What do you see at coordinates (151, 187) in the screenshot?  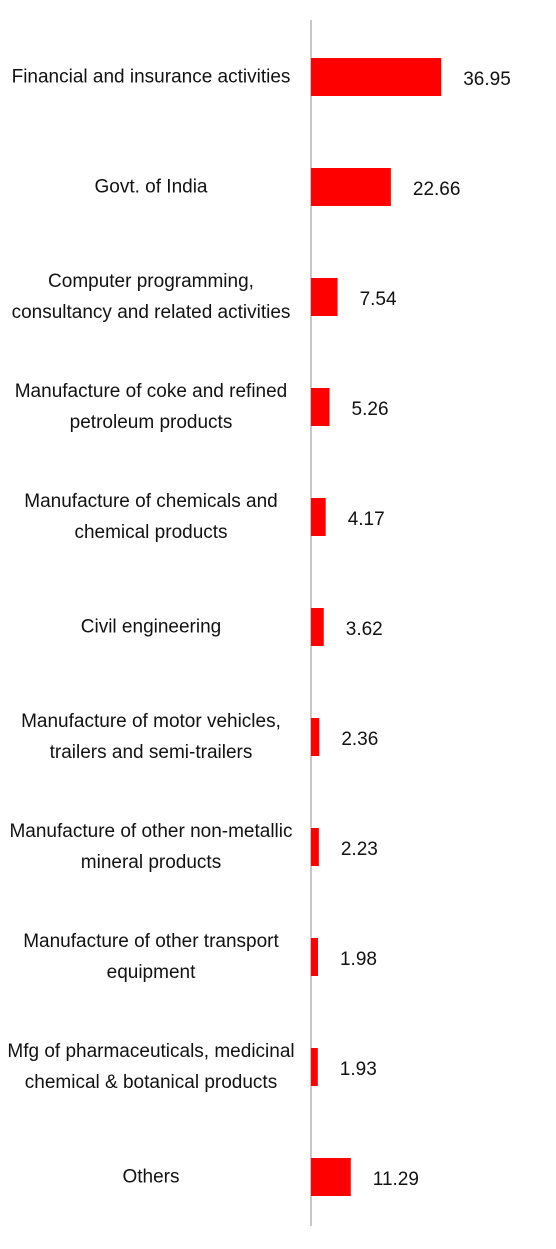 I see `category-label: Govt. of India` at bounding box center [151, 187].